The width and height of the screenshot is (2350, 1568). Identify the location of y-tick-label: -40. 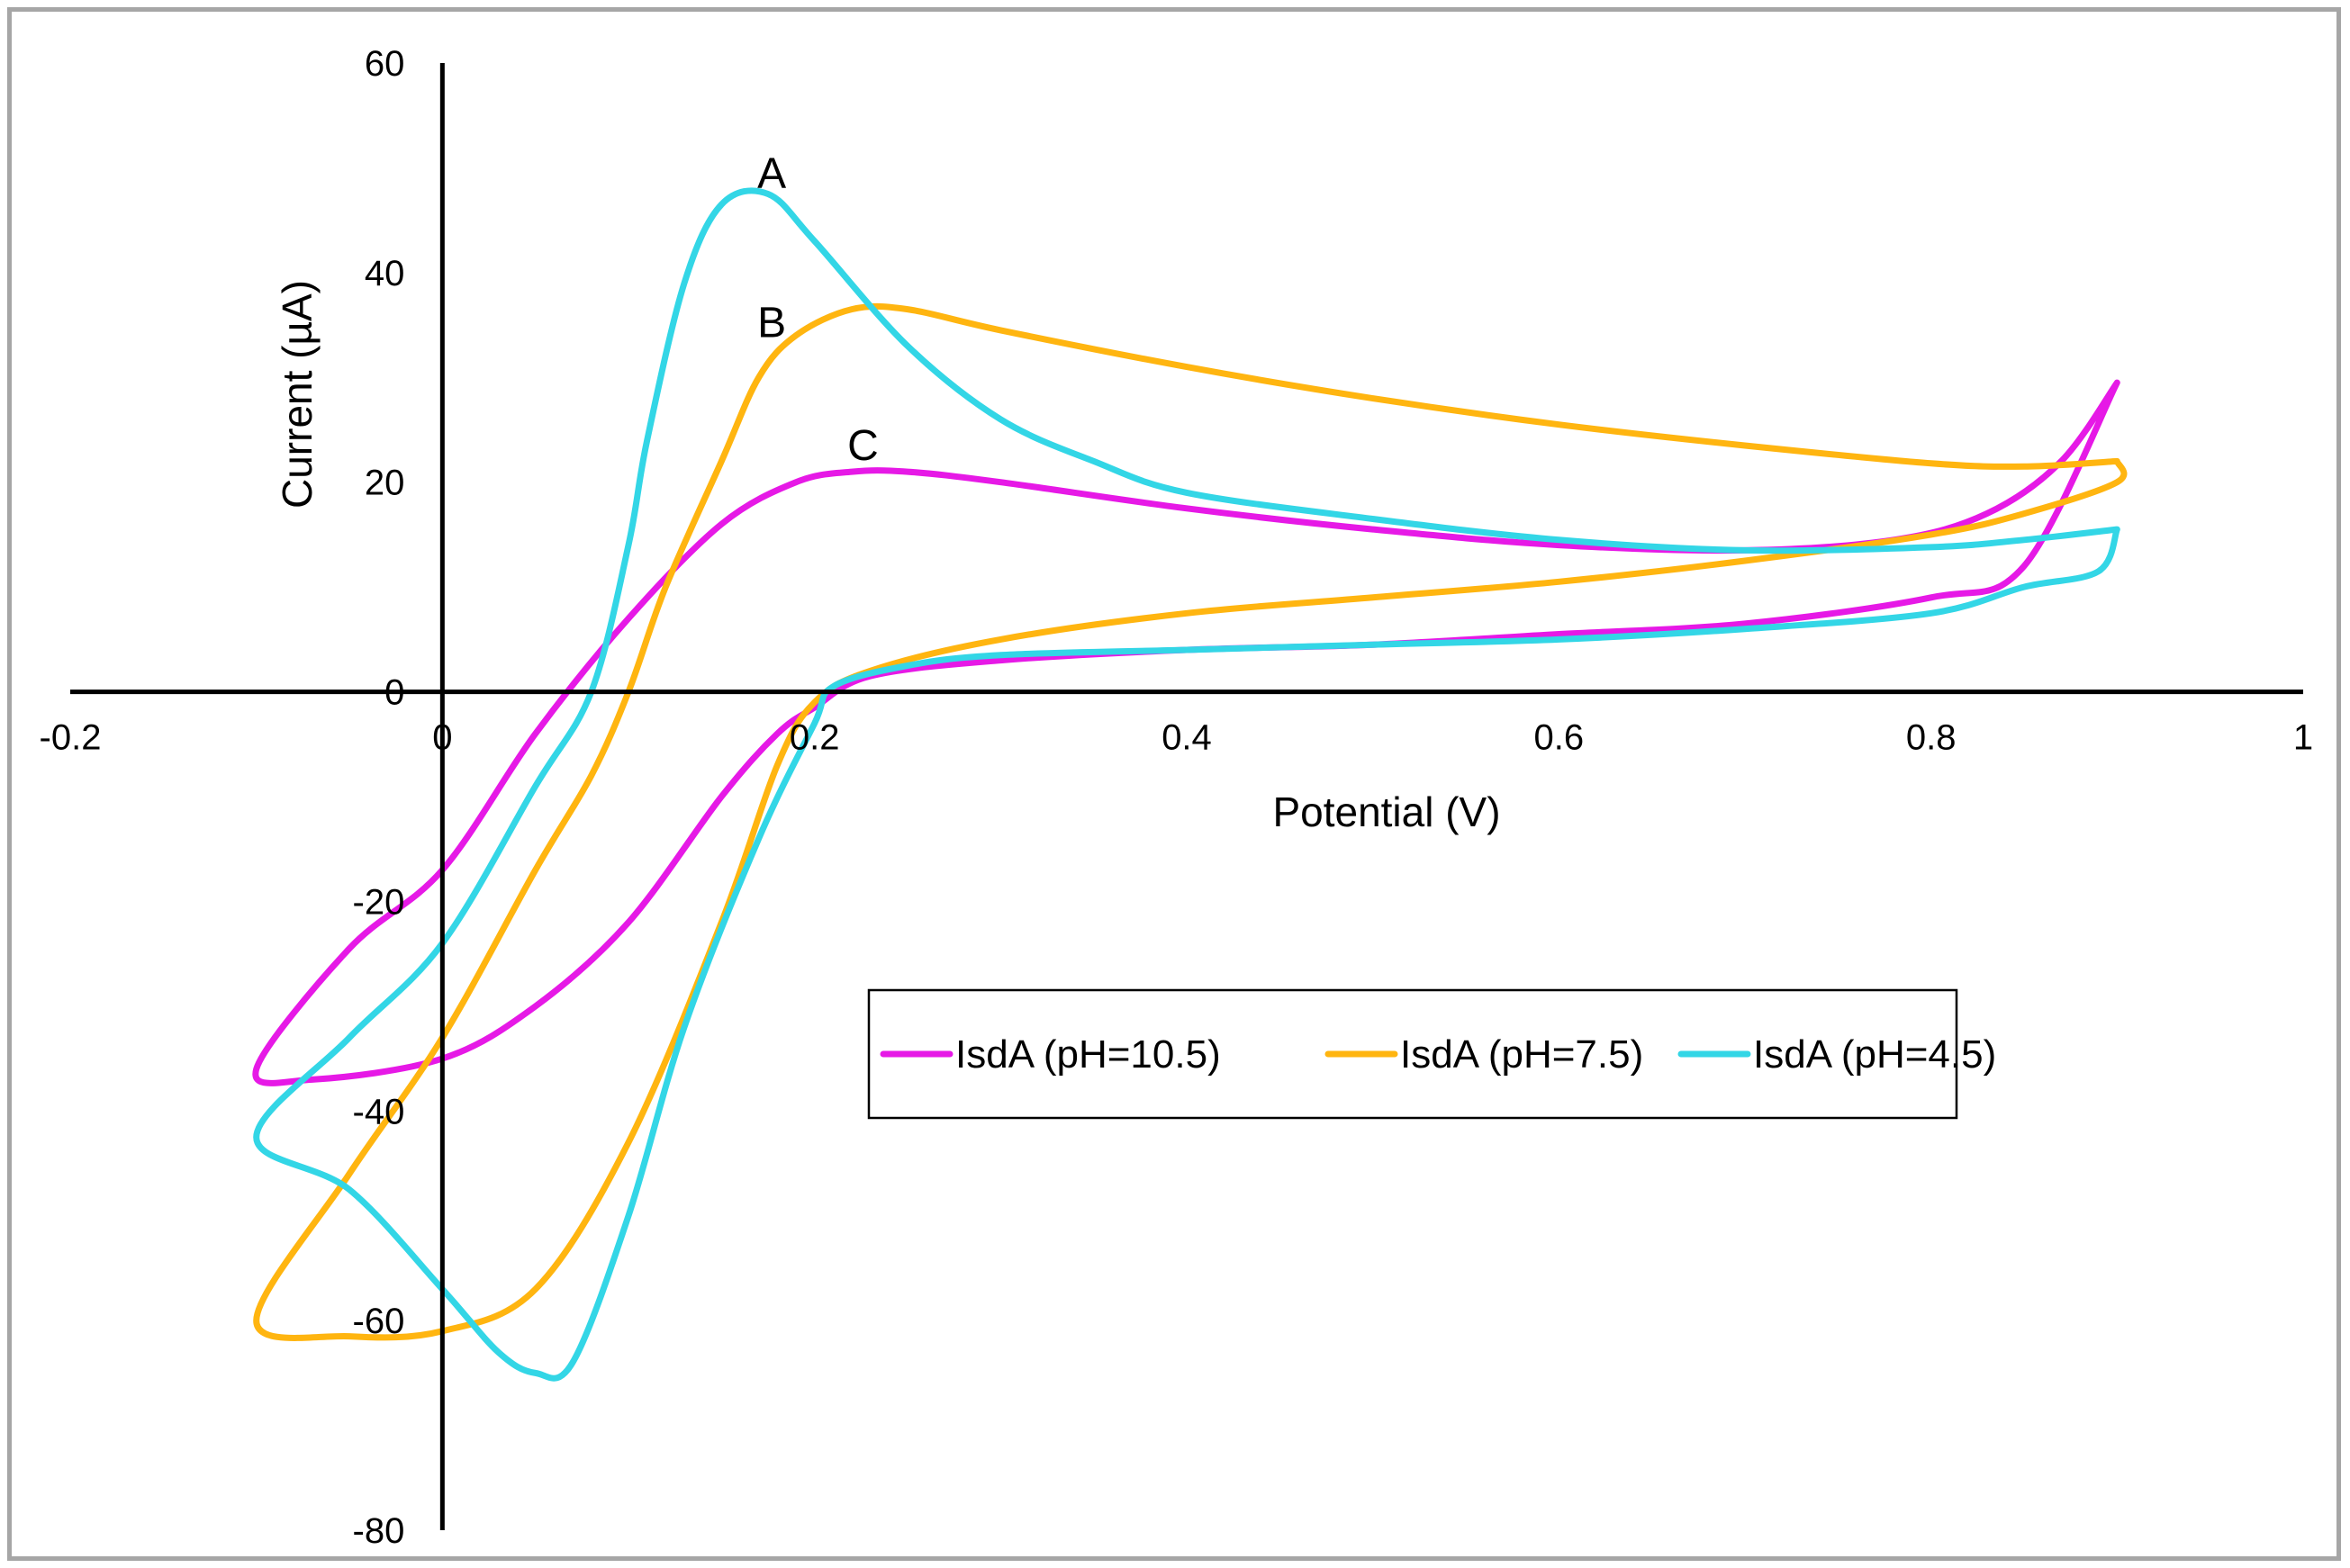
(379, 1111).